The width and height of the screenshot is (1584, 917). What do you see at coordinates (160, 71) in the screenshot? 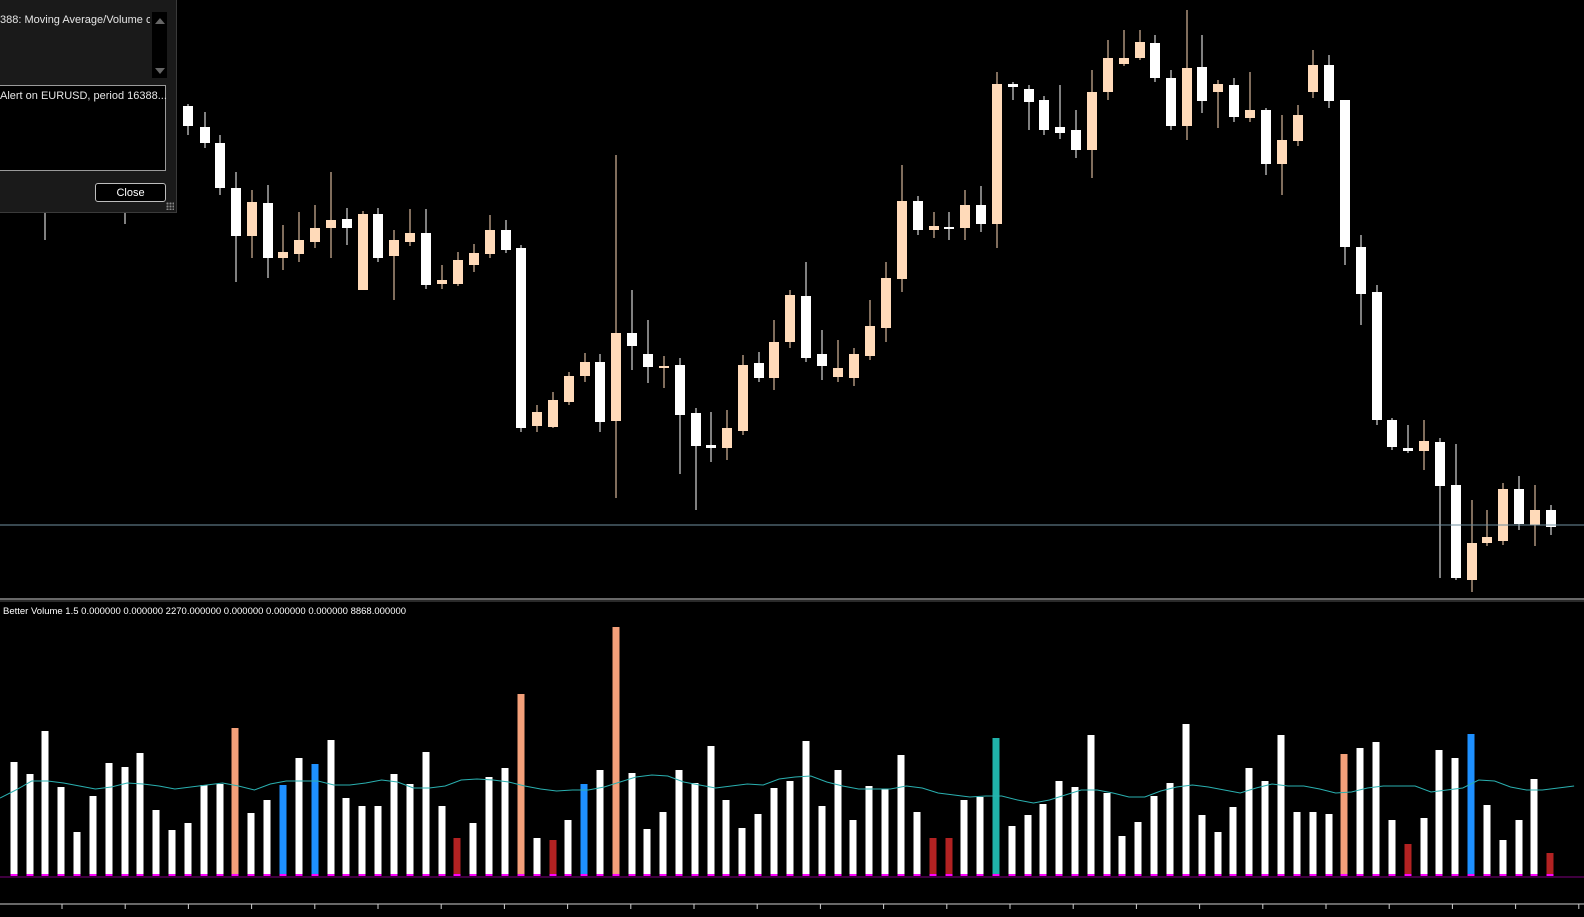
I see `scroll-down-icon` at bounding box center [160, 71].